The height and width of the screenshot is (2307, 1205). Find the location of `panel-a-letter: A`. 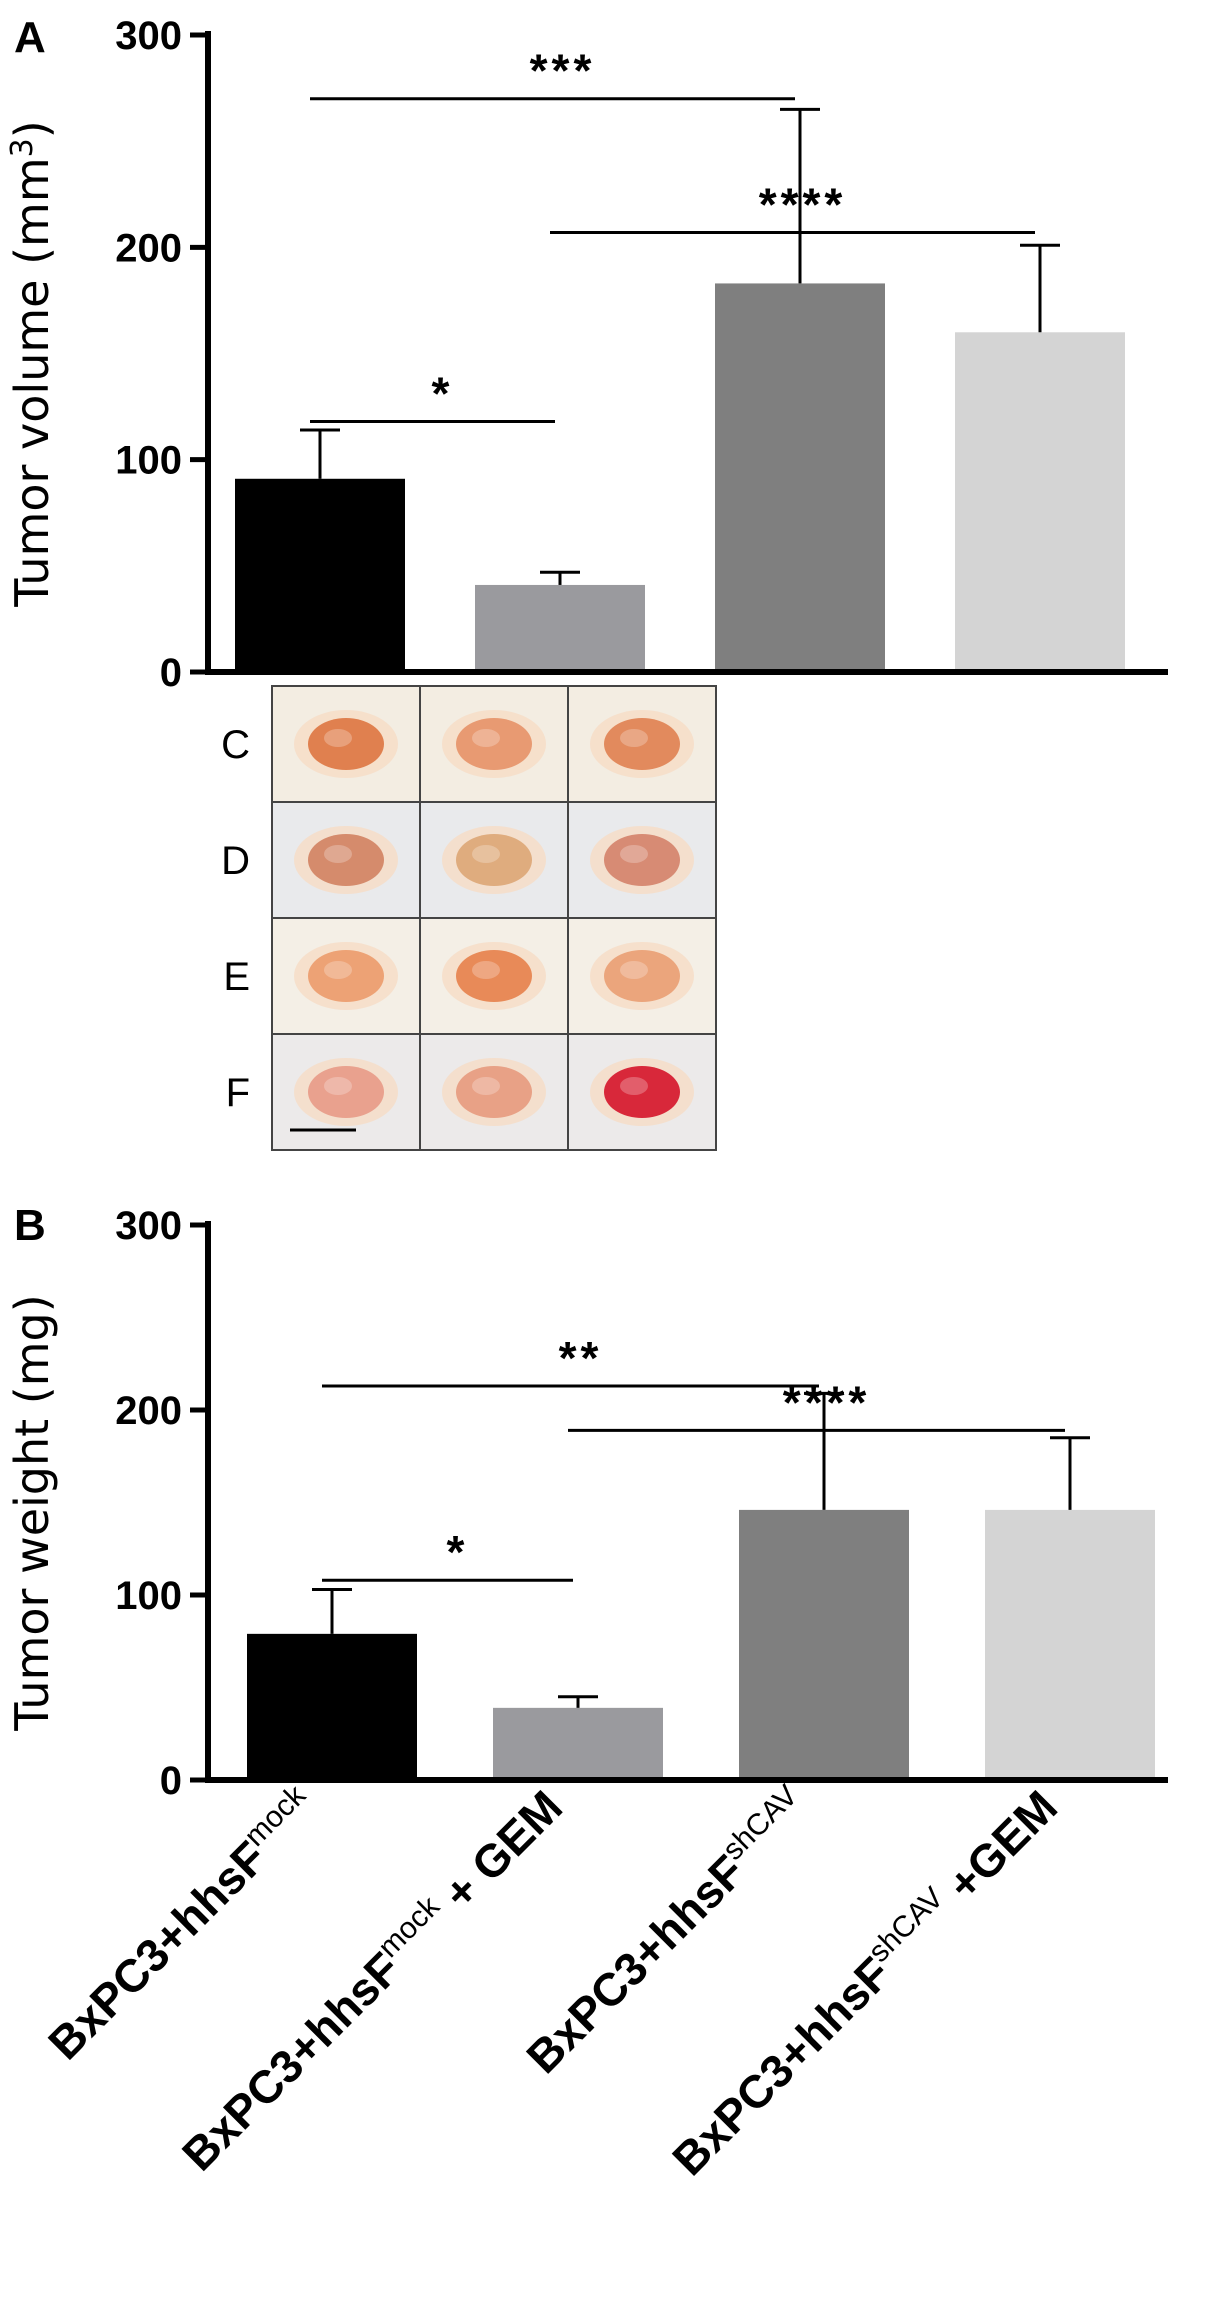

panel-a-letter: A is located at coordinates (30, 37).